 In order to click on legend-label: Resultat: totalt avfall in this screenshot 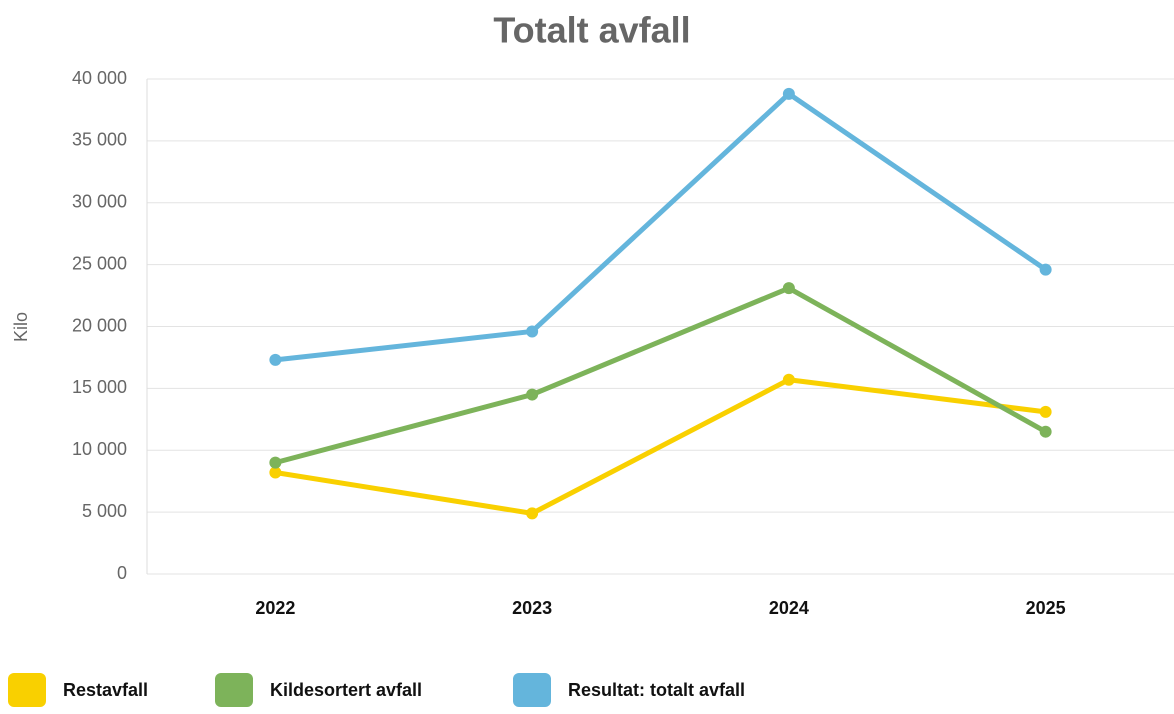, I will do `click(656, 690)`.